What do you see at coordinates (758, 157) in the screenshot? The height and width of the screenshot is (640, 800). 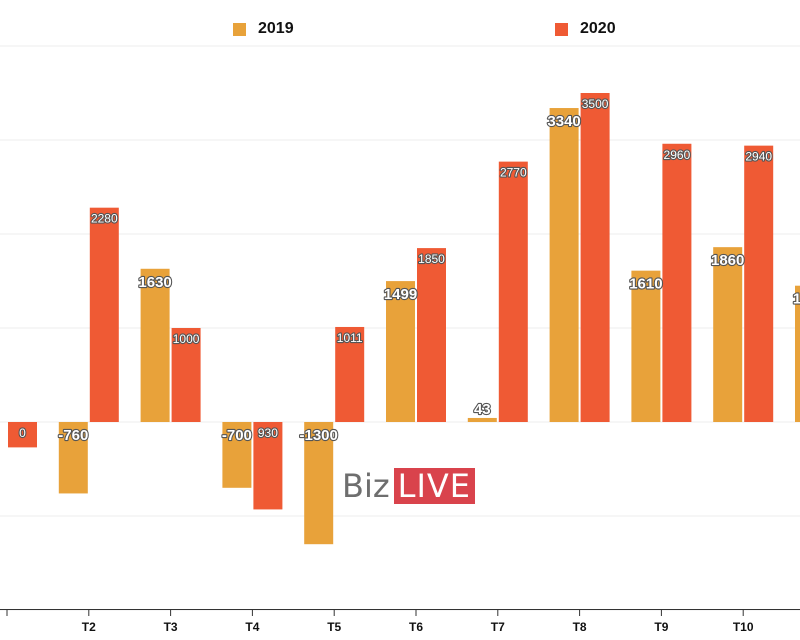 I see `data-label-2020-T10: 2940` at bounding box center [758, 157].